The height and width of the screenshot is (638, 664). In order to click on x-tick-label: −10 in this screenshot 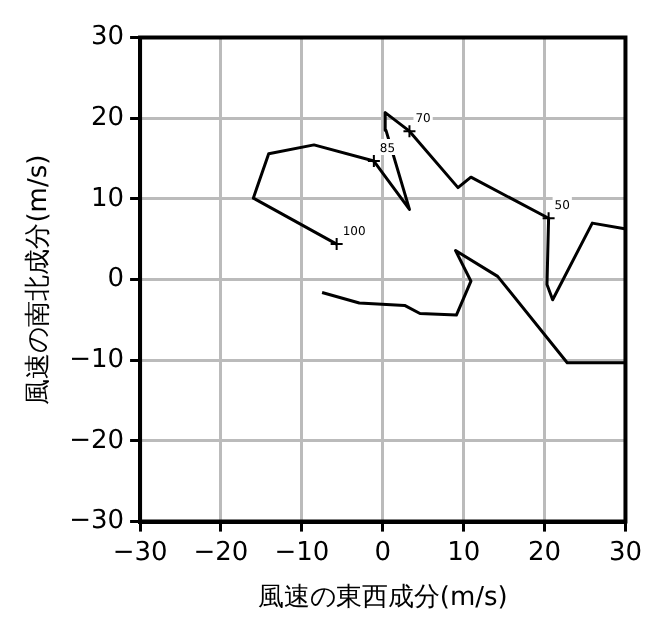, I will do `click(302, 552)`.